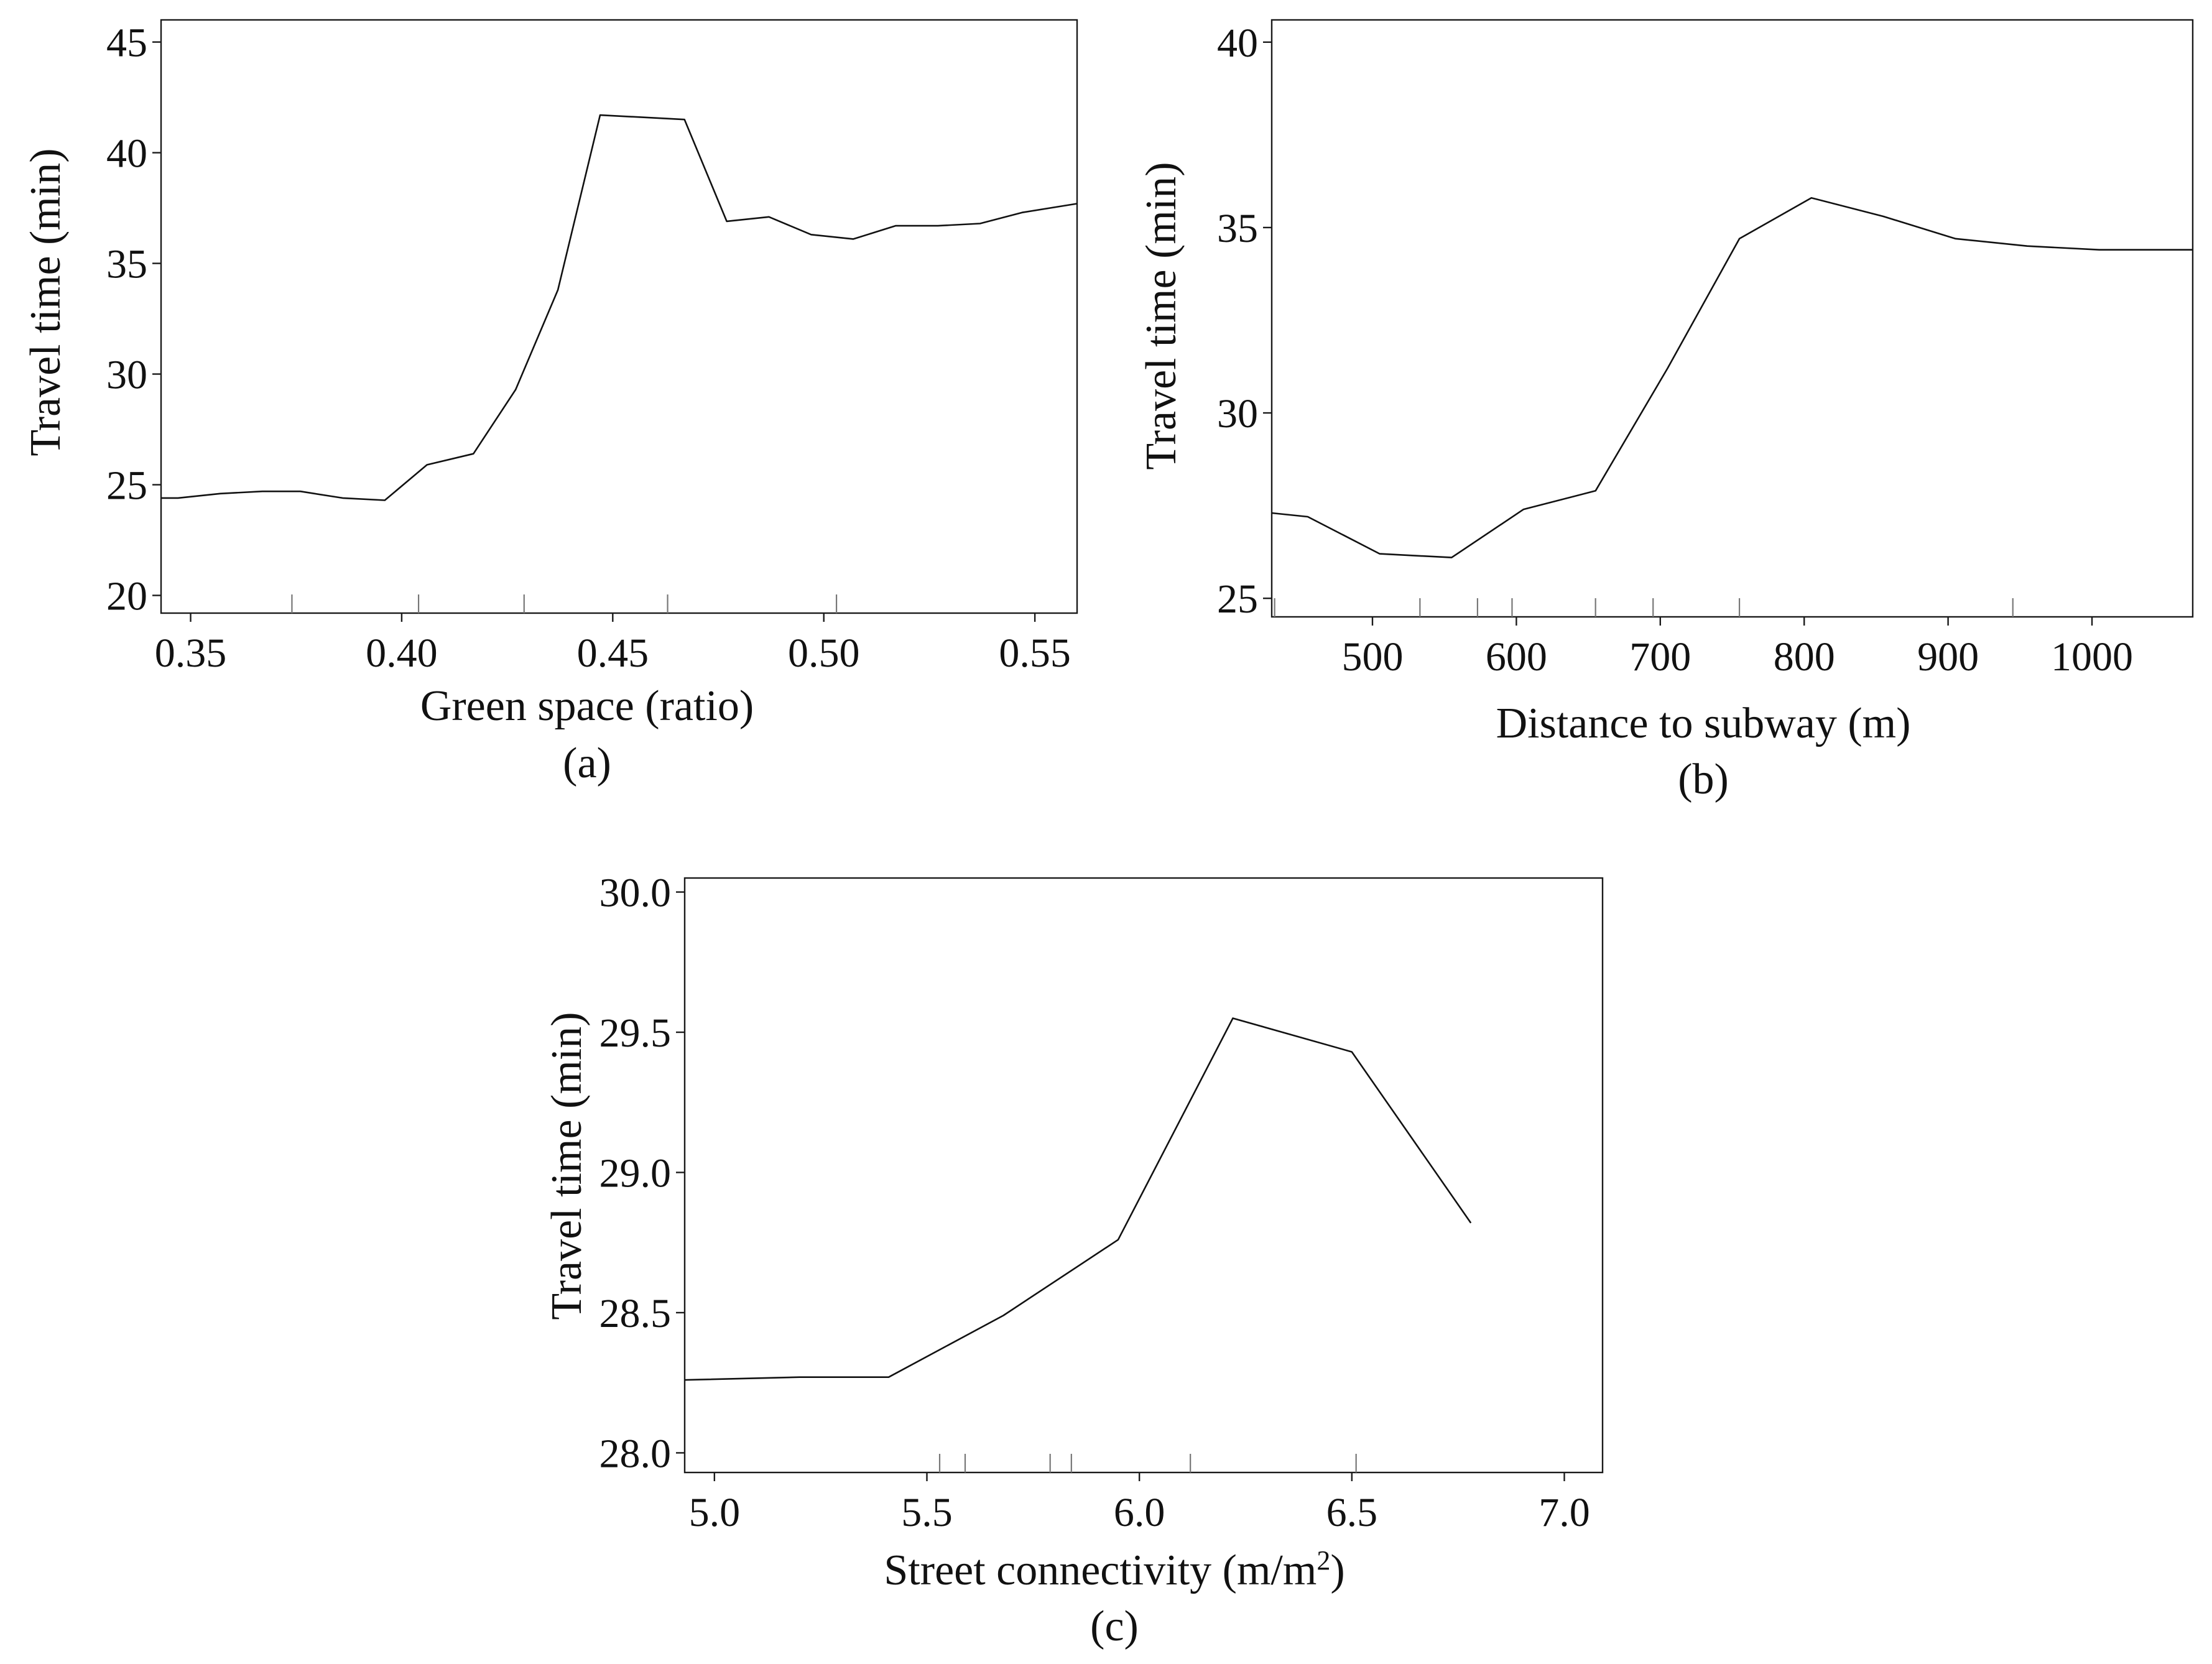 Image resolution: width=2212 pixels, height=1664 pixels. I want to click on y-tick-label-a: 25, so click(126, 486).